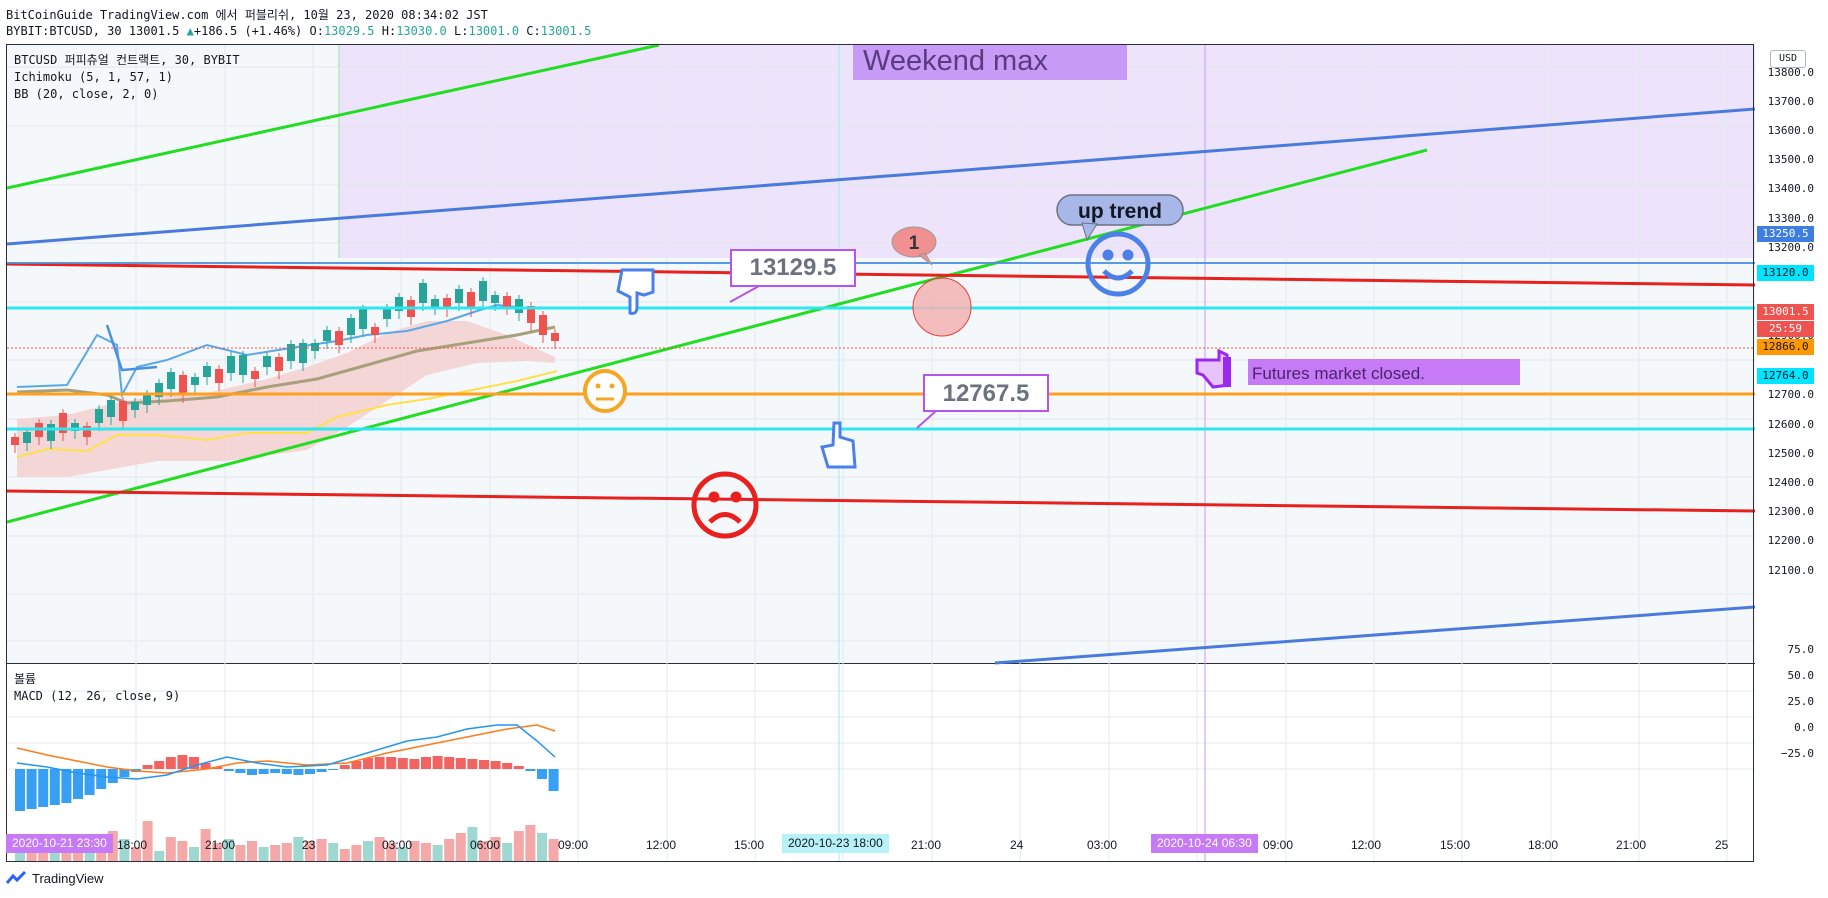  Describe the element at coordinates (1785, 329) in the screenshot. I see `price-tag: 25:59` at that location.